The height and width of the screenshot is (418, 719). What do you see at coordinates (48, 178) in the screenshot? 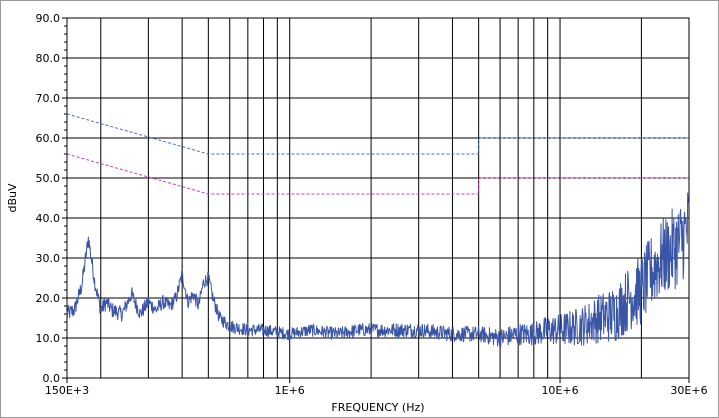
I see `y-tick-label: 50.0` at bounding box center [48, 178].